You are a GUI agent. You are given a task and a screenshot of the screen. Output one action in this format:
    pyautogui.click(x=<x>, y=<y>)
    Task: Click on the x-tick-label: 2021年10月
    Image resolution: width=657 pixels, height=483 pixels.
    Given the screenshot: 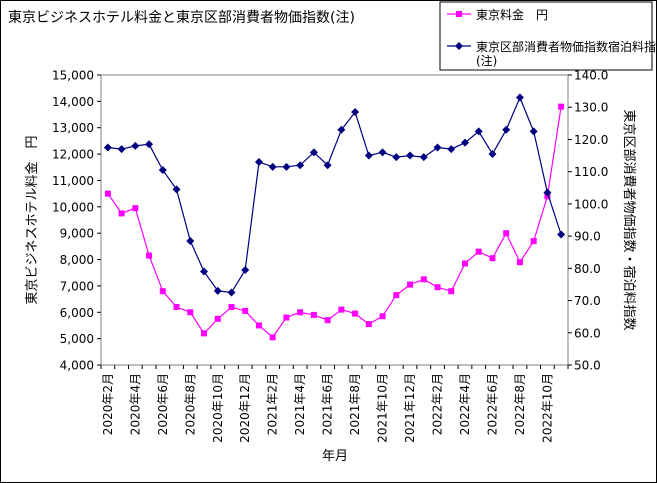 What is the action you would take?
    pyautogui.click(x=383, y=408)
    